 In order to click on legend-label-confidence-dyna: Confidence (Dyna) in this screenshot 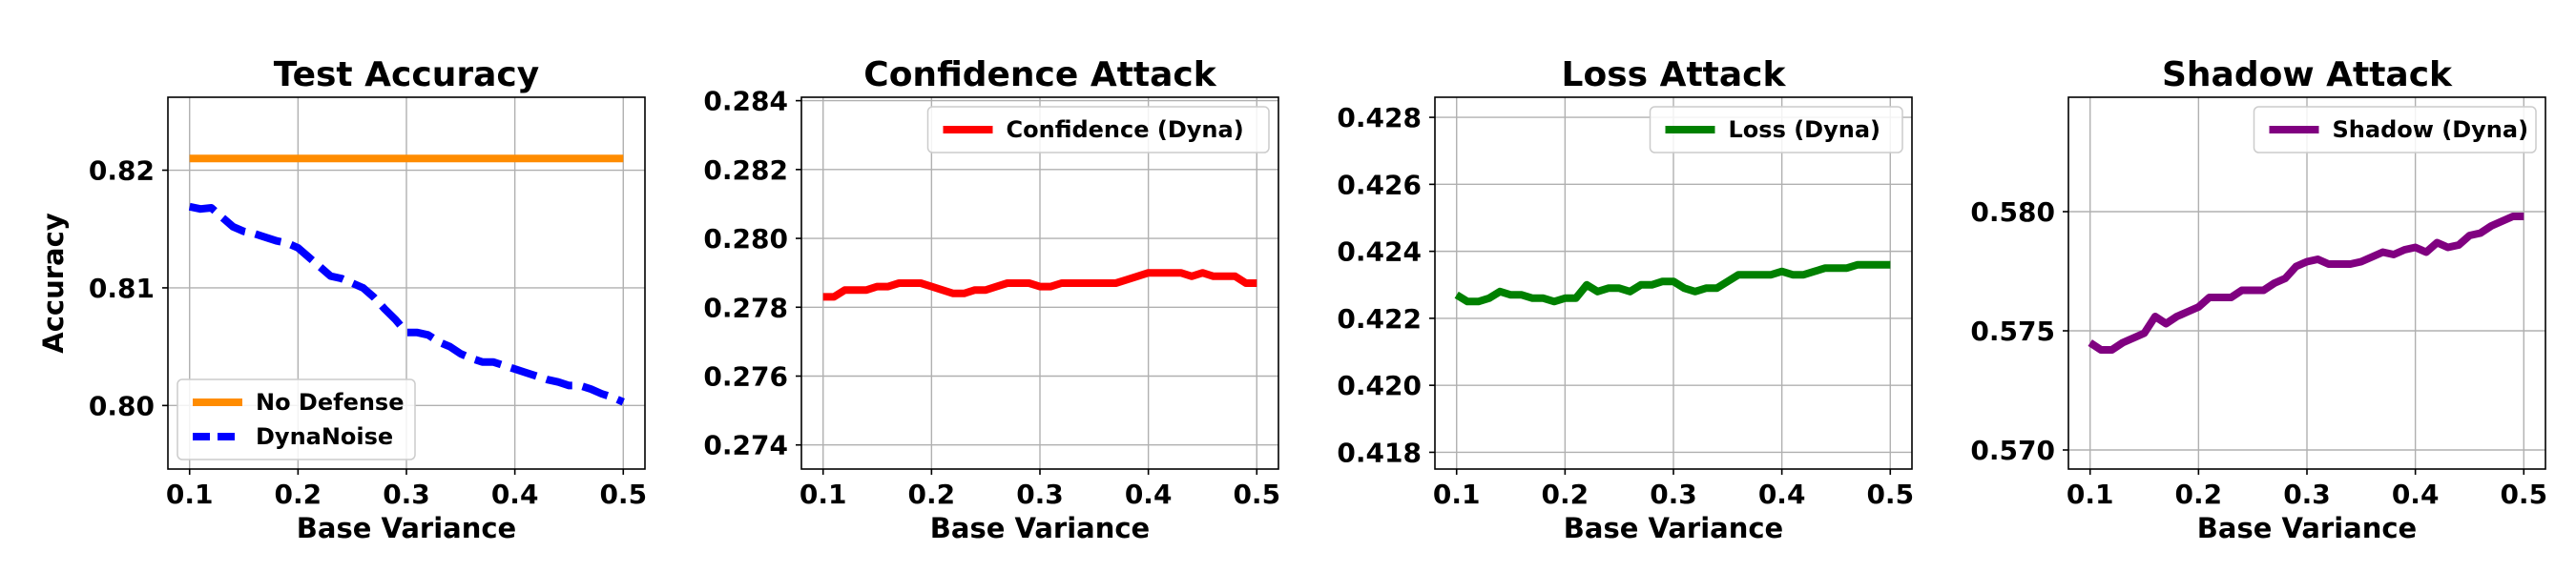, I will do `click(1125, 130)`.